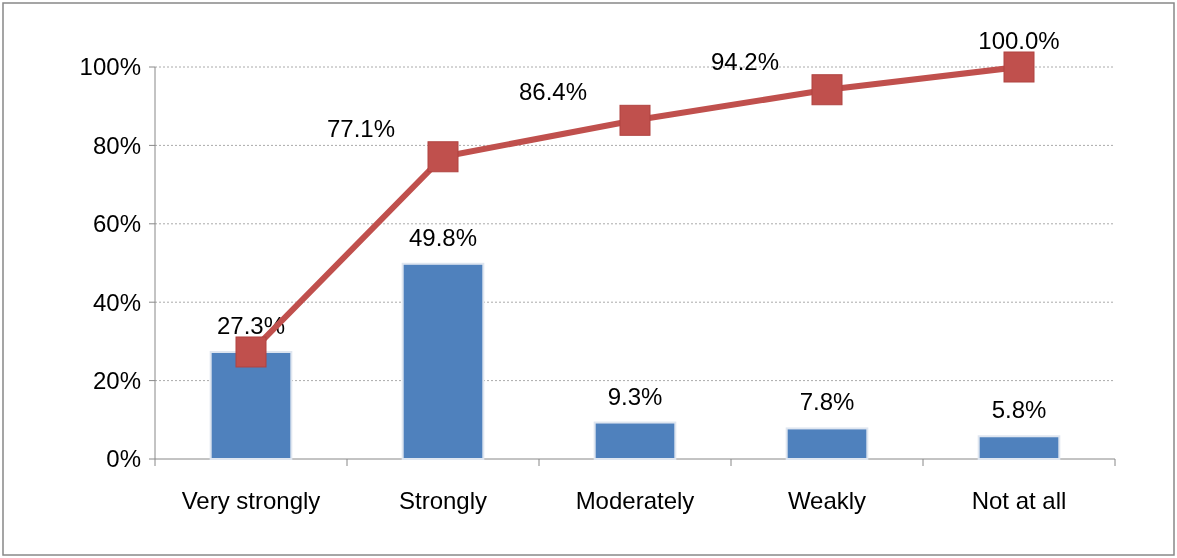 Image resolution: width=1177 pixels, height=558 pixels. What do you see at coordinates (251, 500) in the screenshot?
I see `x-tick-label: Very strongly` at bounding box center [251, 500].